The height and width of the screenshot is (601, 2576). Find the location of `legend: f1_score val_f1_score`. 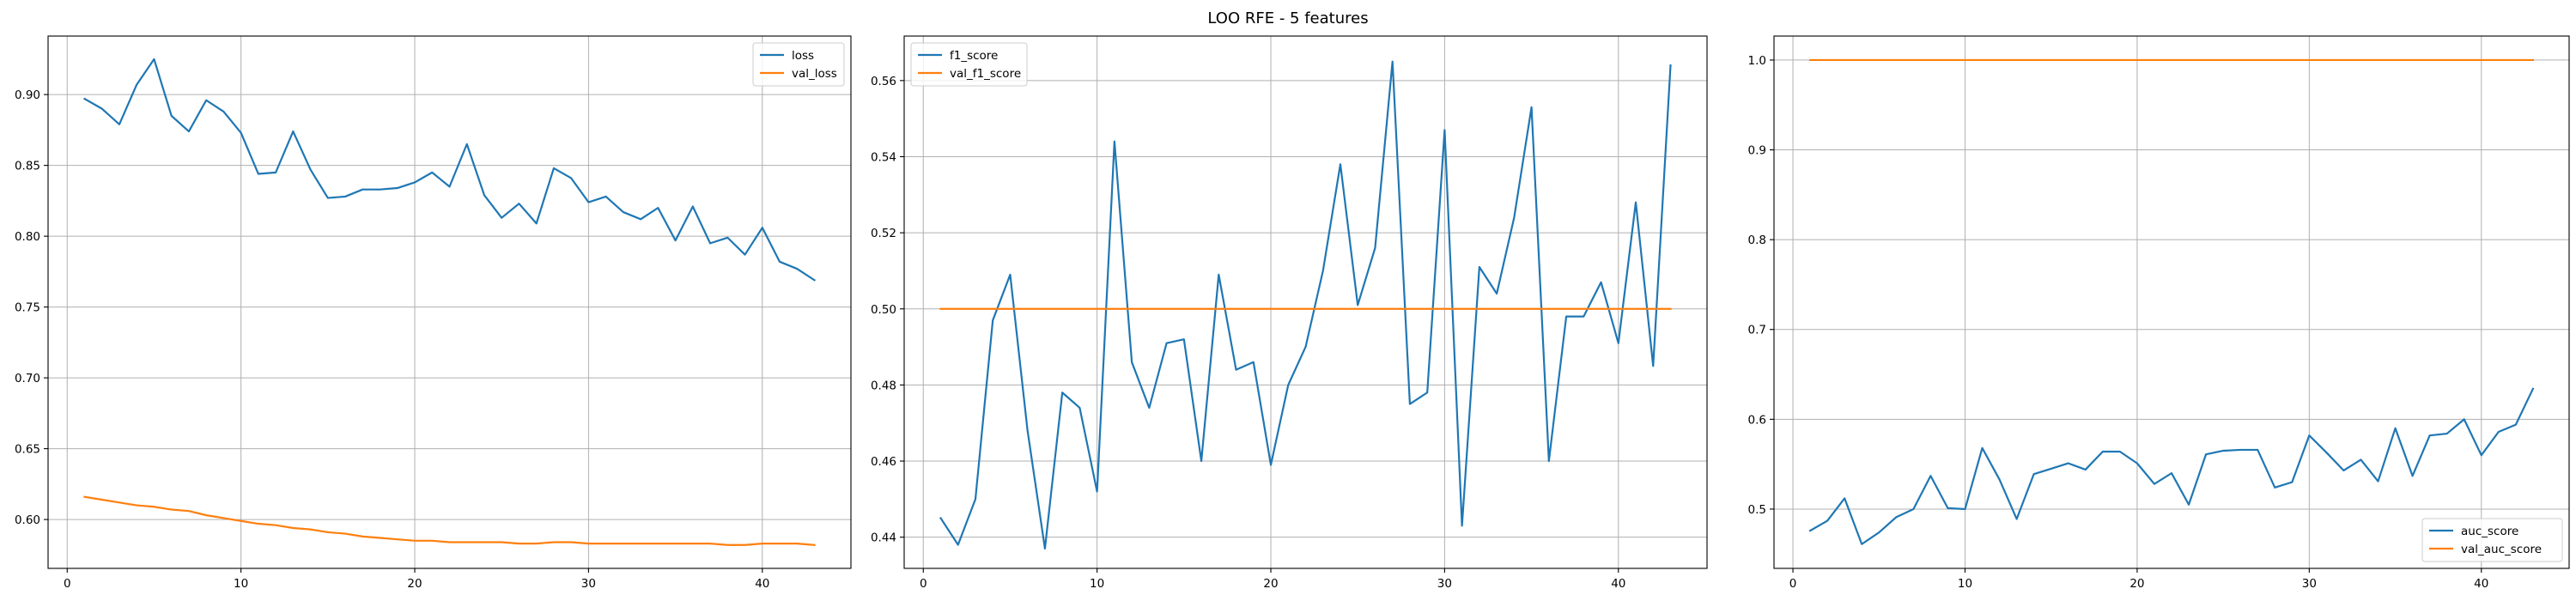

legend: f1_score val_f1_score is located at coordinates (969, 64).